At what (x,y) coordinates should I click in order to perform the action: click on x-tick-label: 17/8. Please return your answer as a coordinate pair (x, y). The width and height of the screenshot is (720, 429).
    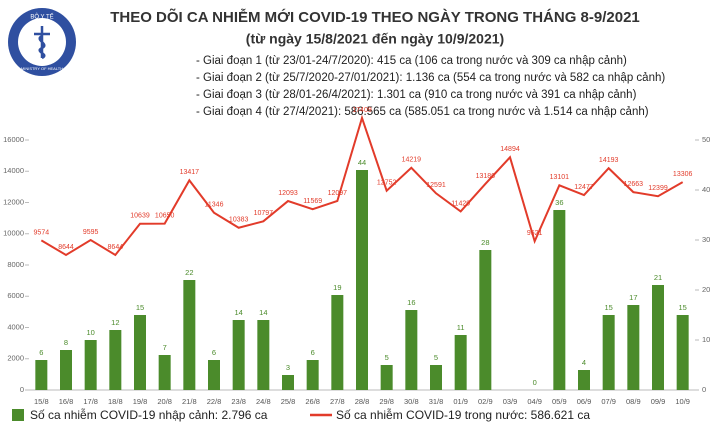
    Looking at the image, I should click on (90, 401).